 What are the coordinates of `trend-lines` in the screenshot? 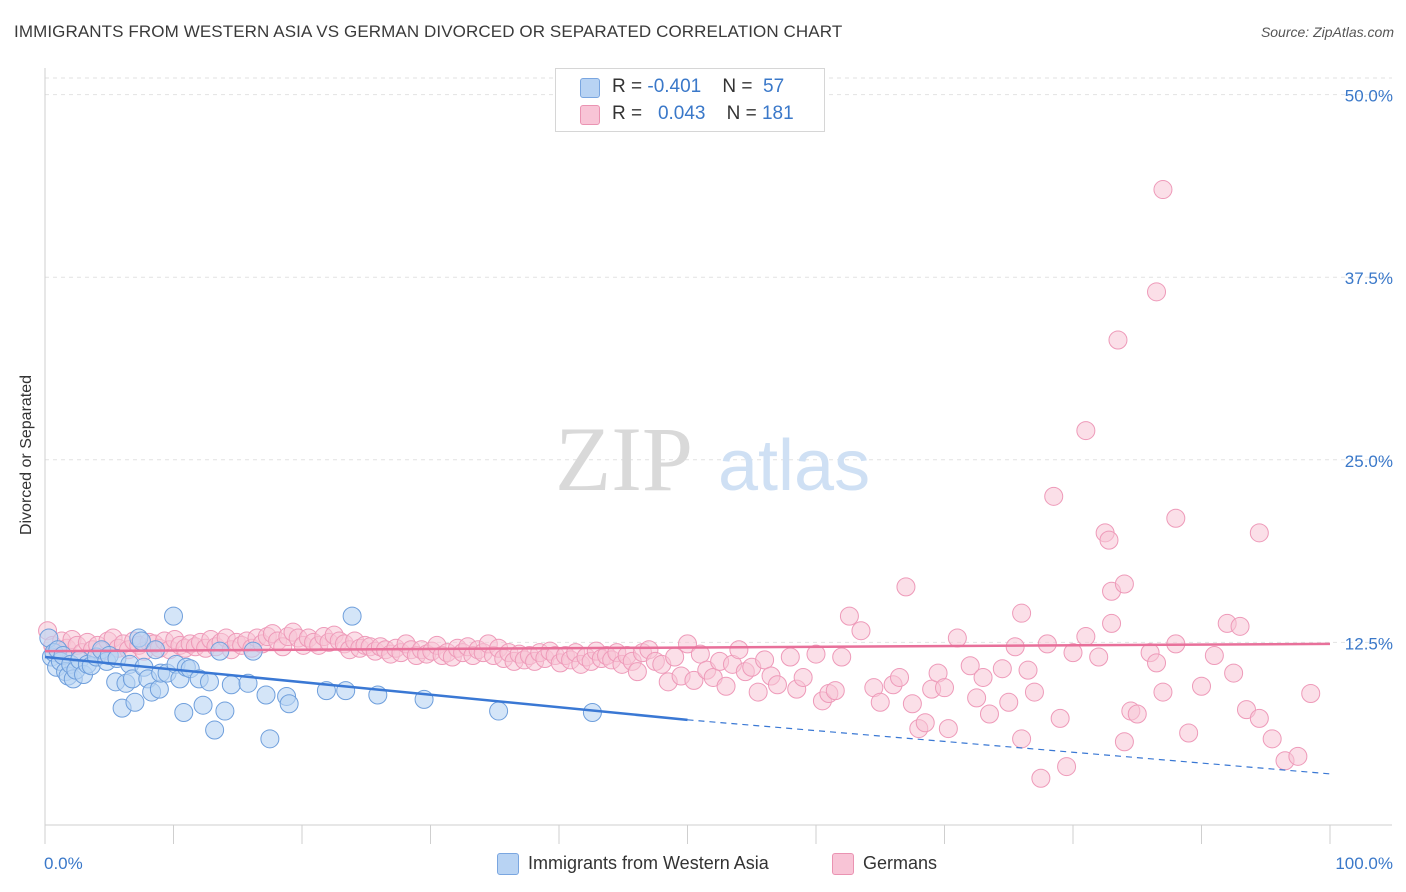 It's located at (687, 708).